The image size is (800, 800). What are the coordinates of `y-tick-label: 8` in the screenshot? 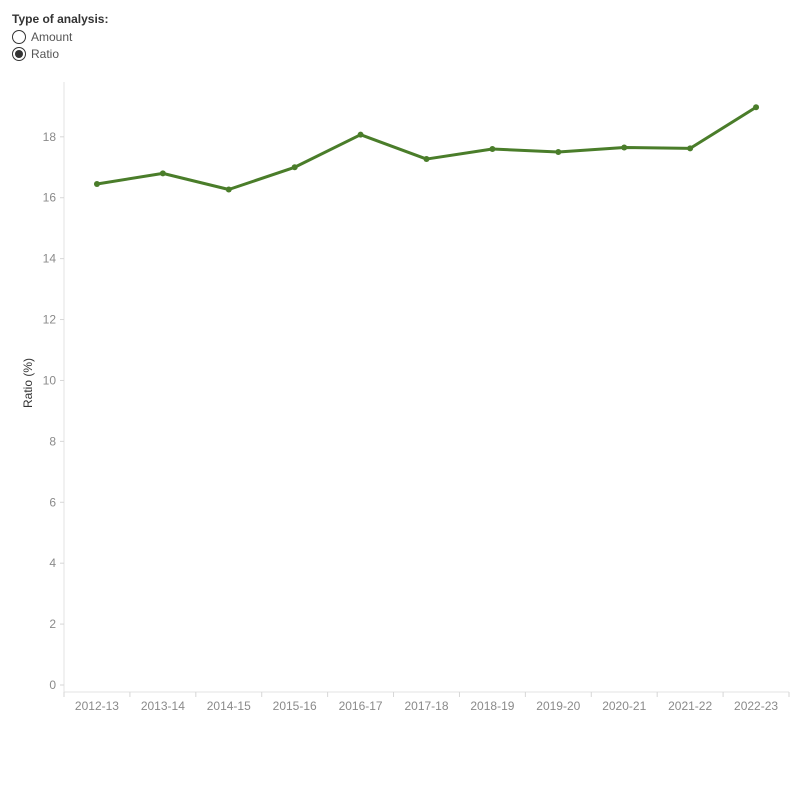 It's located at (52, 441).